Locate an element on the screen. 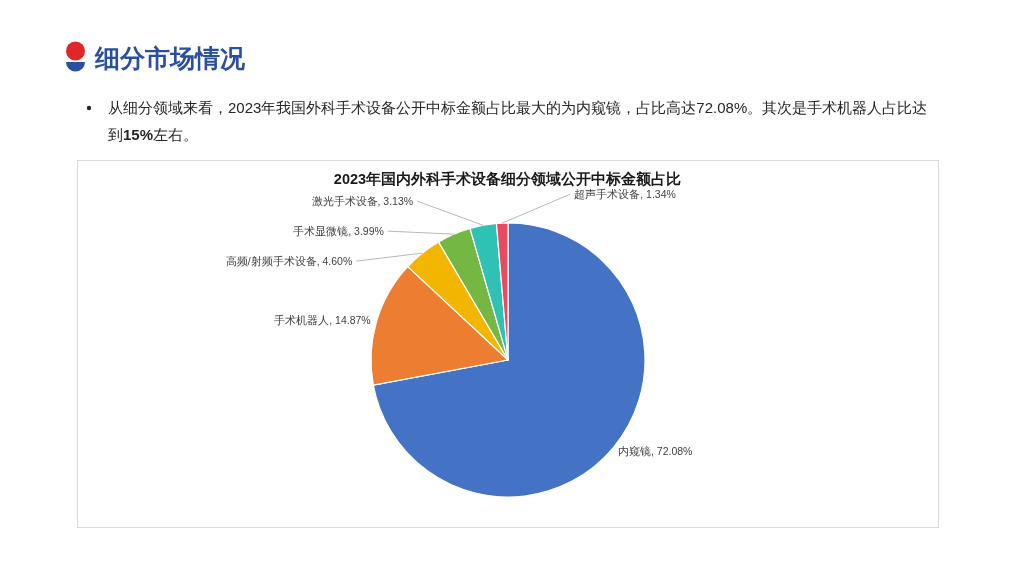 The width and height of the screenshot is (1024, 576). slice-label: 超声手术设备, 1.34% is located at coordinates (625, 193).